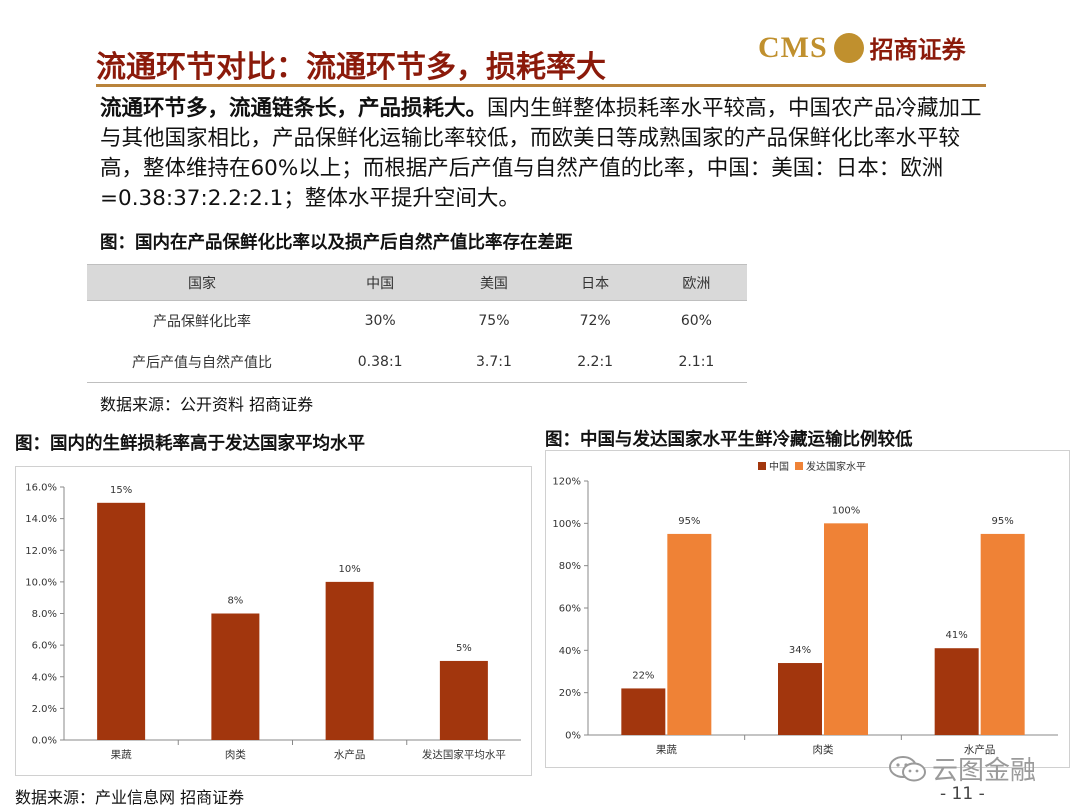 This screenshot has height=811, width=1080. What do you see at coordinates (121, 490) in the screenshot?
I see `data-label: 15%` at bounding box center [121, 490].